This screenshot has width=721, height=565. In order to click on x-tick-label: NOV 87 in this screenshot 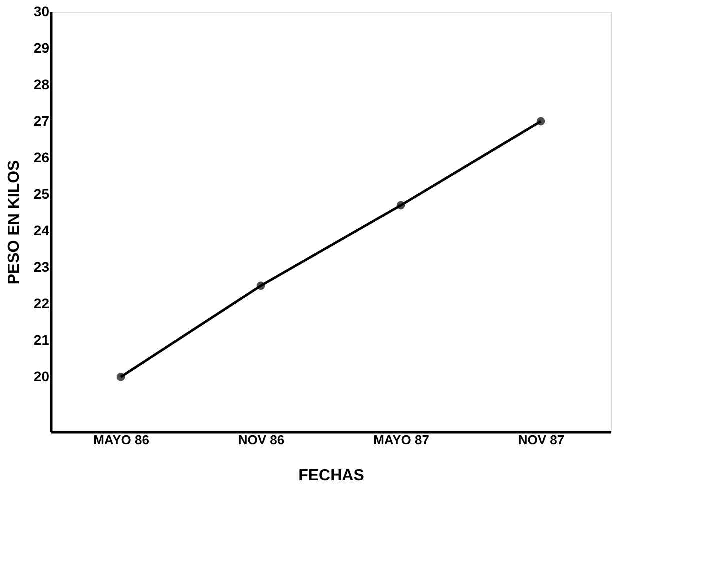, I will do `click(541, 440)`.